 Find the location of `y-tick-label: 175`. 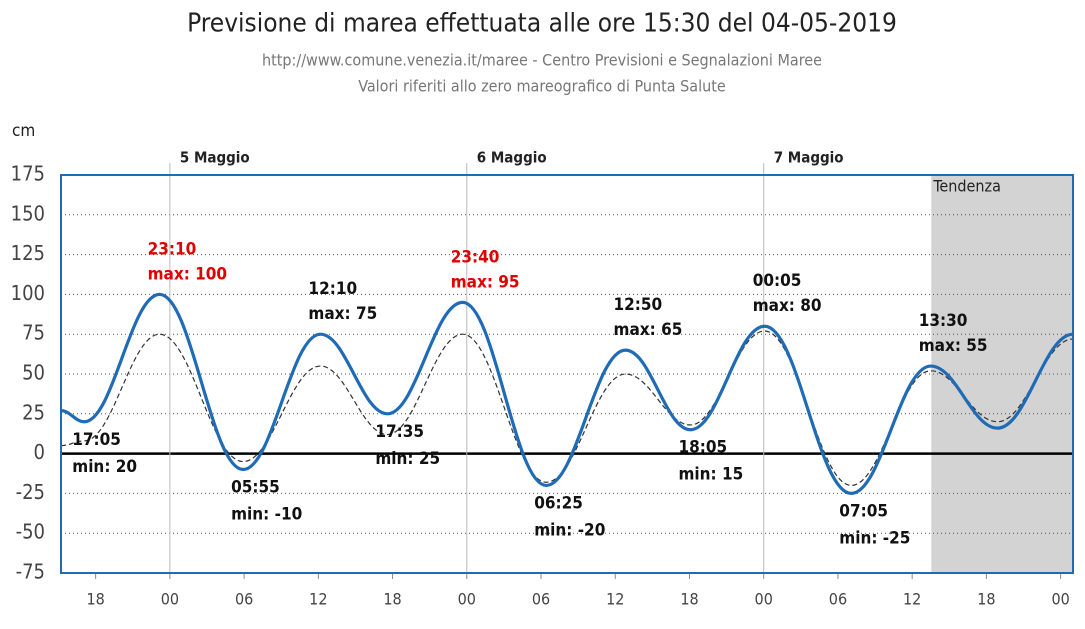

y-tick-label: 175 is located at coordinates (28, 174).